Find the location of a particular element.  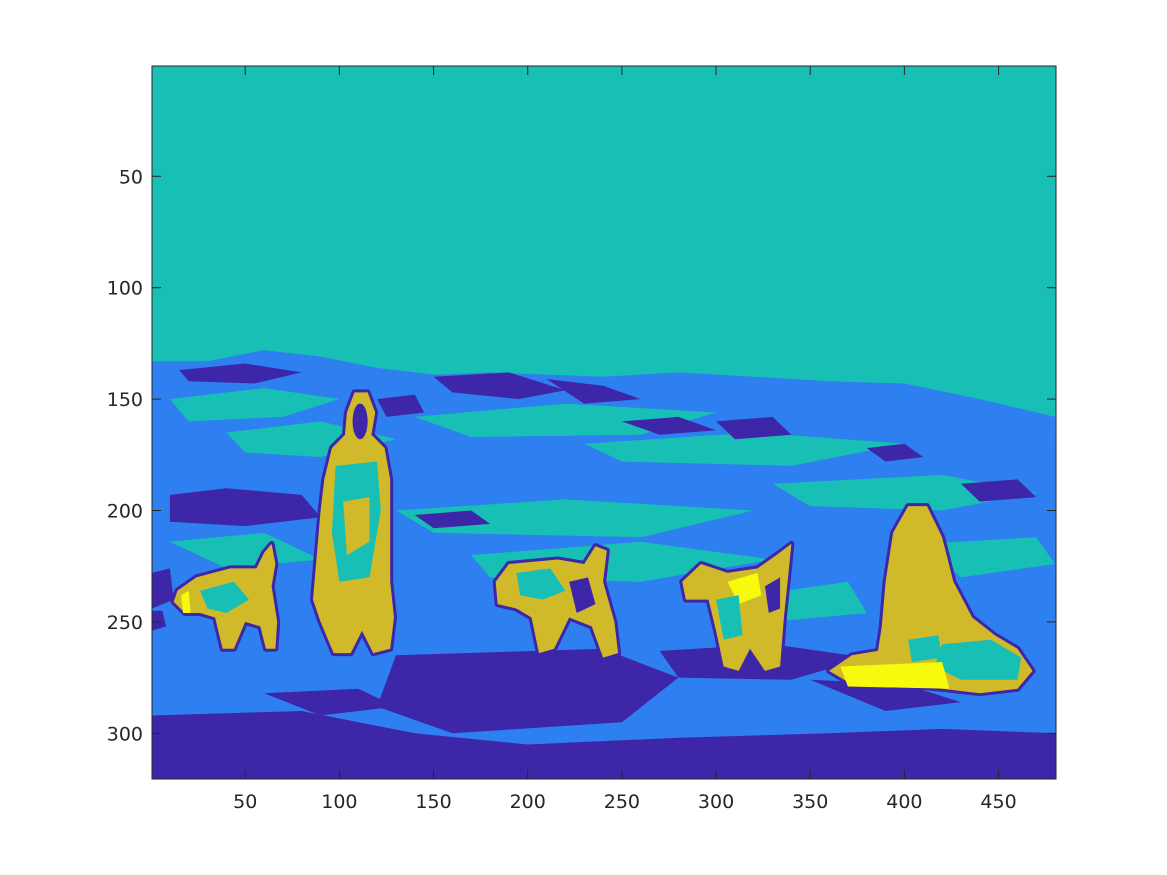

figure-standing-head-core is located at coordinates (360, 421).